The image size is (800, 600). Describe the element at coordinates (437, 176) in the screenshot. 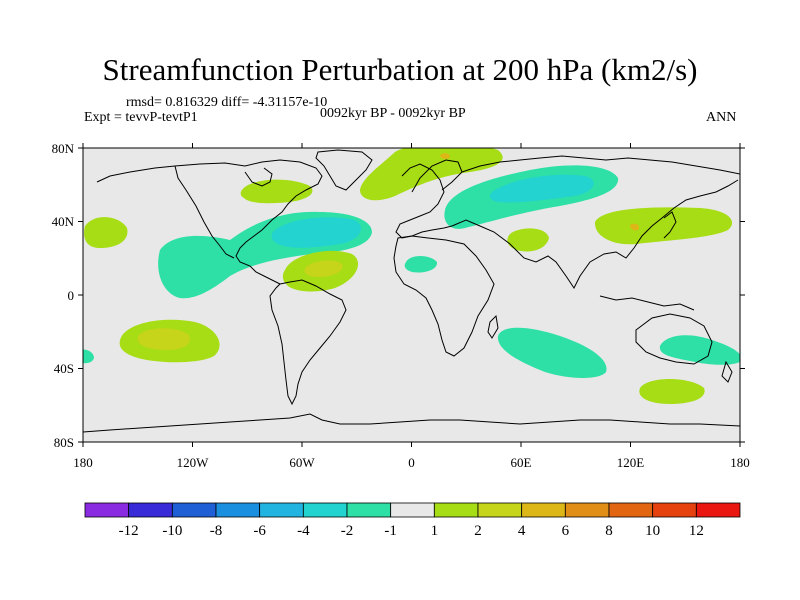

I see `coast-scandinavia` at that location.